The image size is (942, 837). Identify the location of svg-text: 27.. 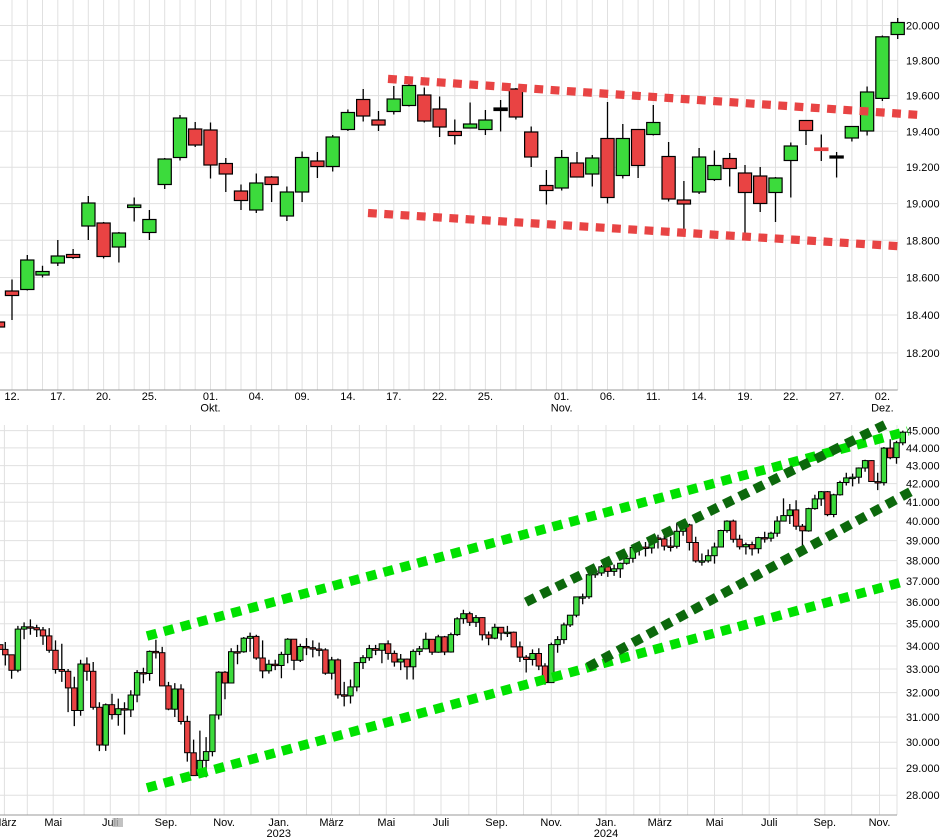
(836, 397).